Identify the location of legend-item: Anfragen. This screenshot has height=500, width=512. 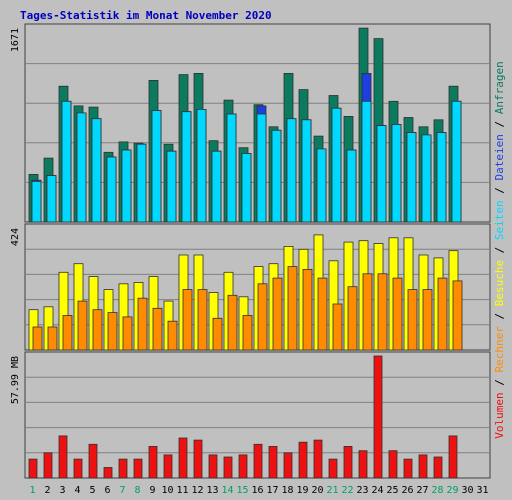
(499, 87).